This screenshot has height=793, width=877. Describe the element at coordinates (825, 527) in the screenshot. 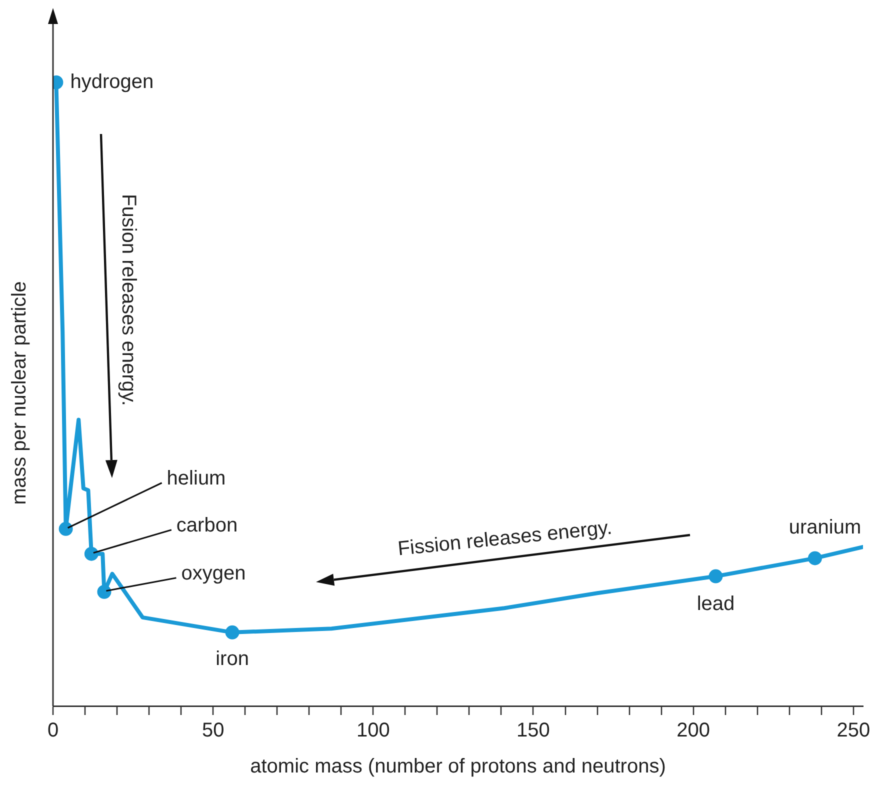

I see `annotation: uranium` at that location.